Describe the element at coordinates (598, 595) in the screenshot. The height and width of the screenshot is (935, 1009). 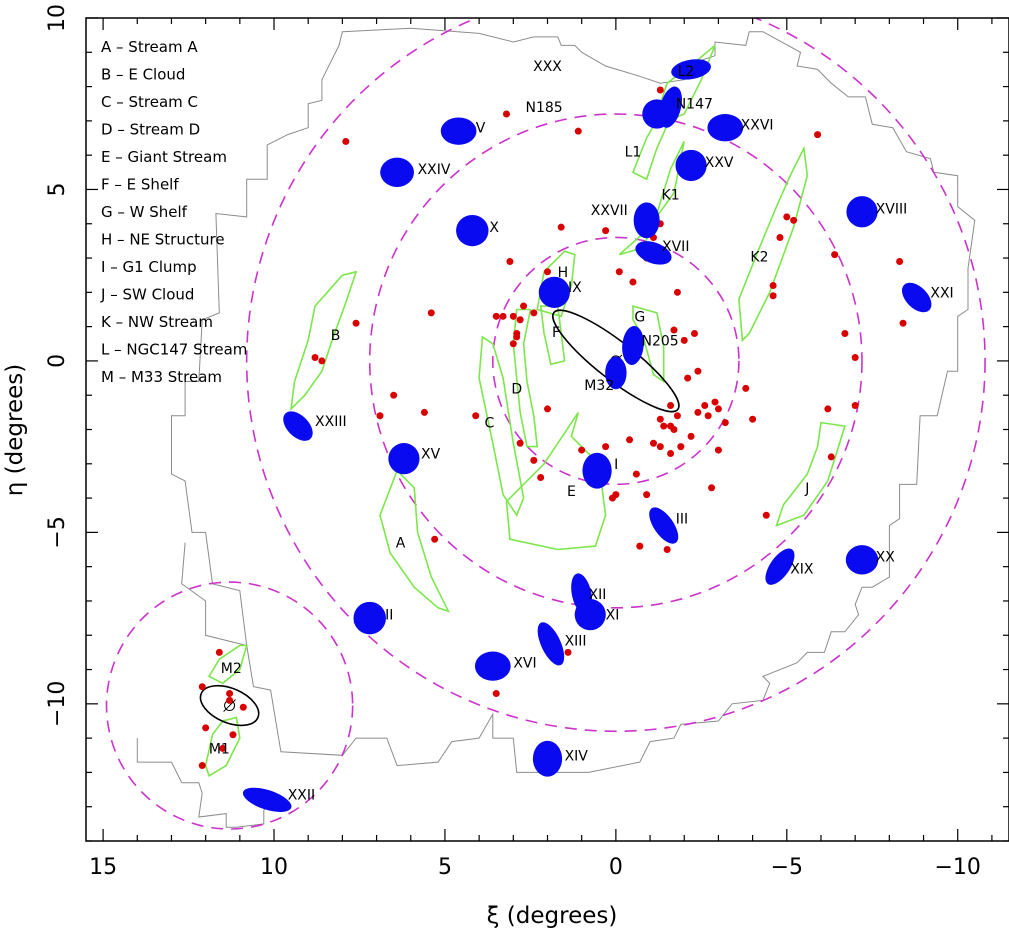
I see `dwarf-label: XII` at that location.